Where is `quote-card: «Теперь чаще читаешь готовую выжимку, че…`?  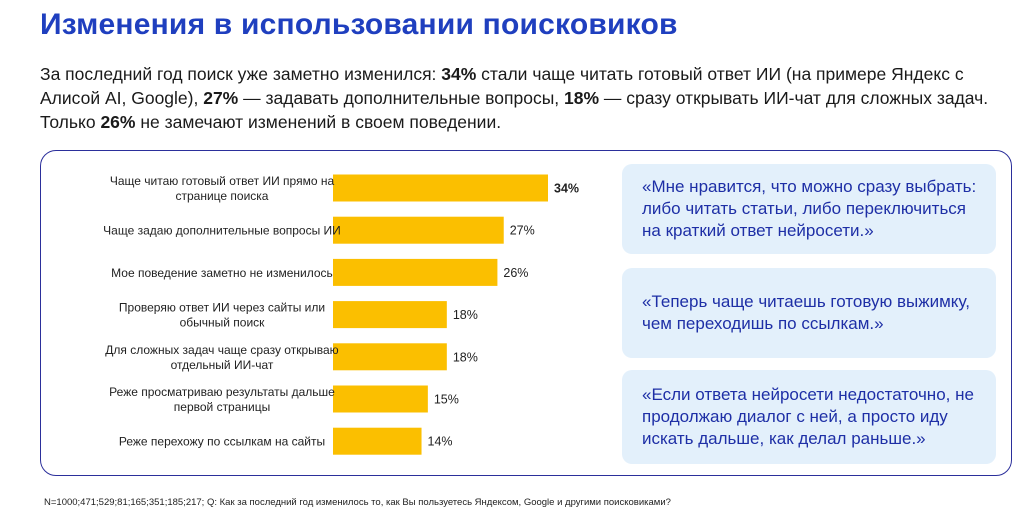 quote-card: «Теперь чаще читаешь готовую выжимку, че… is located at coordinates (809, 313).